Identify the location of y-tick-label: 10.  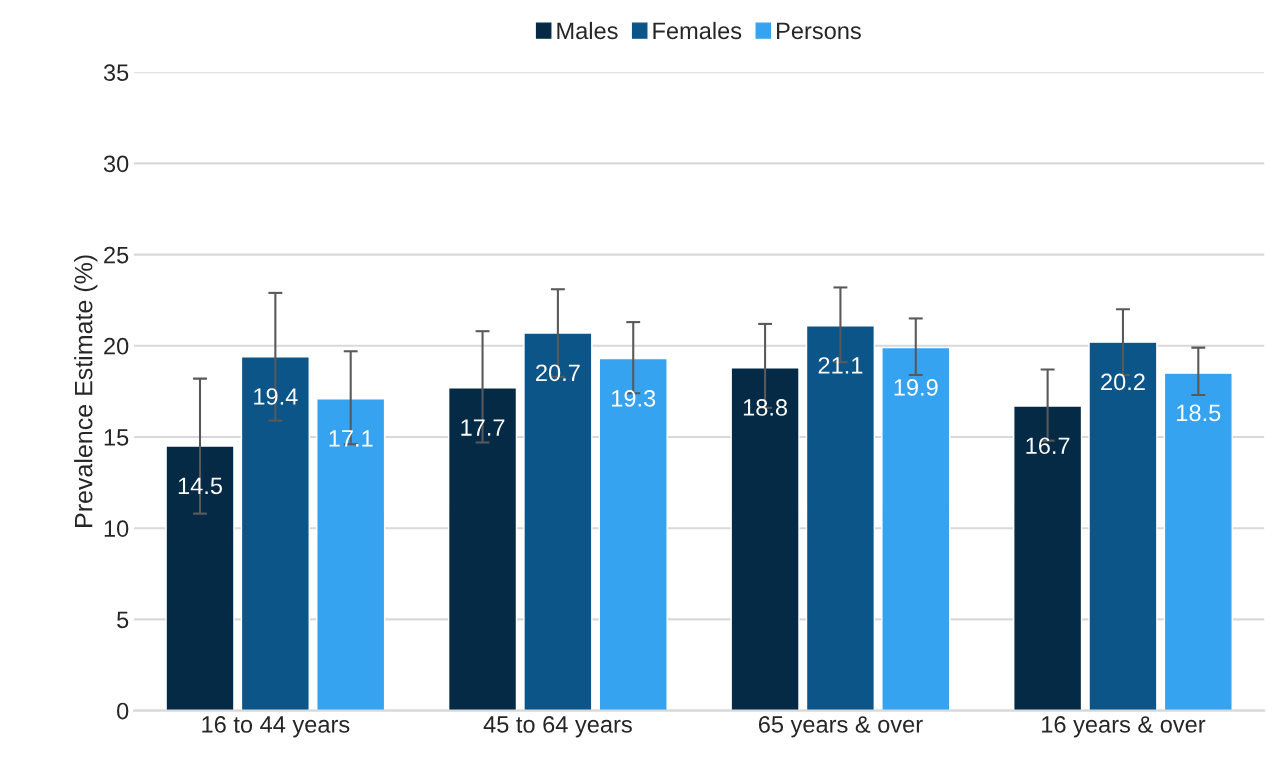
(116, 528).